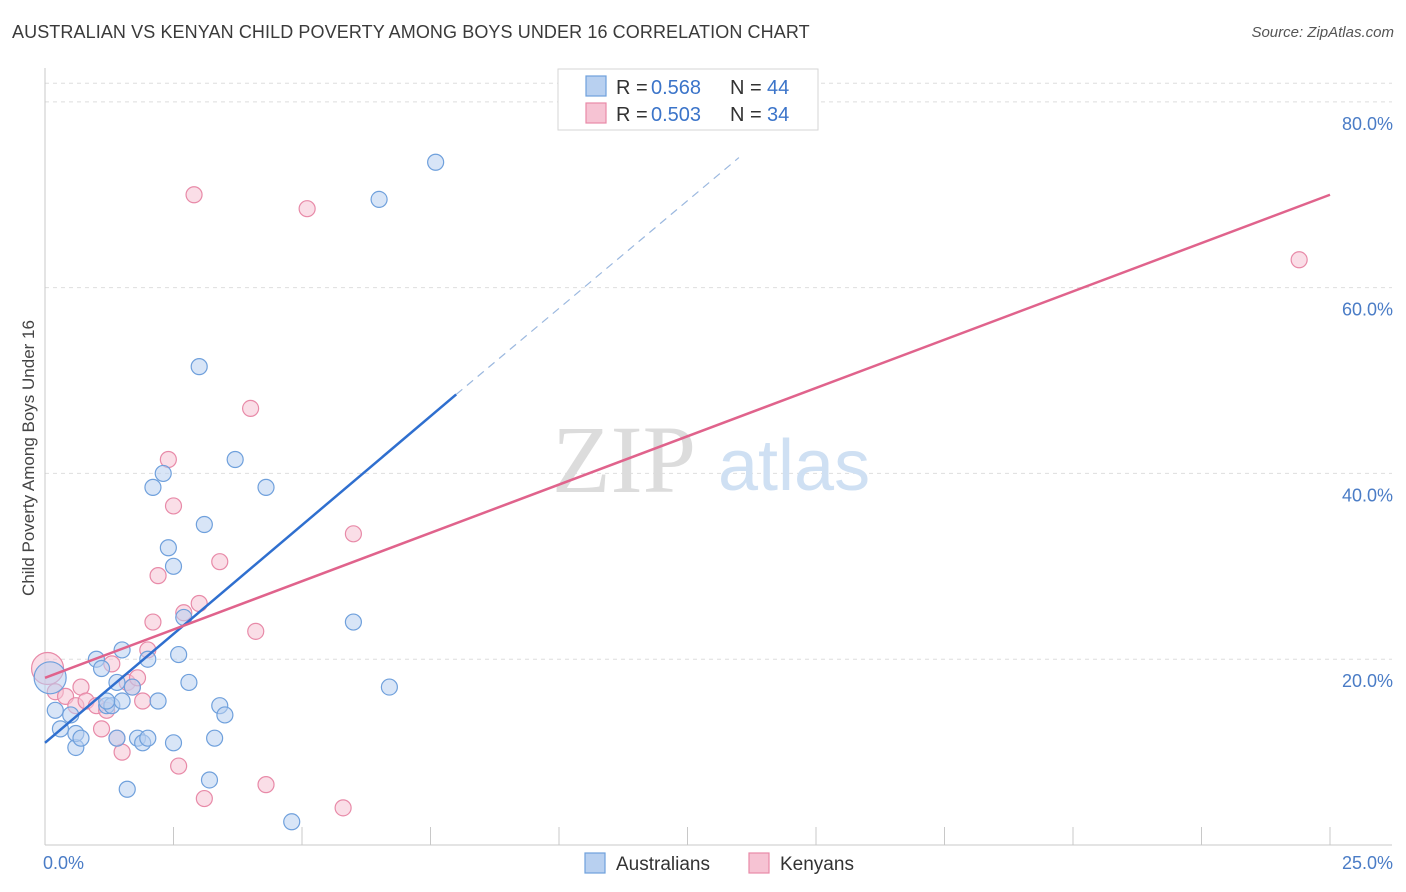 The image size is (1406, 892). Describe the element at coordinates (28, 458) in the screenshot. I see `y-axis-label: Child Poverty Among Boys Under 16` at that location.